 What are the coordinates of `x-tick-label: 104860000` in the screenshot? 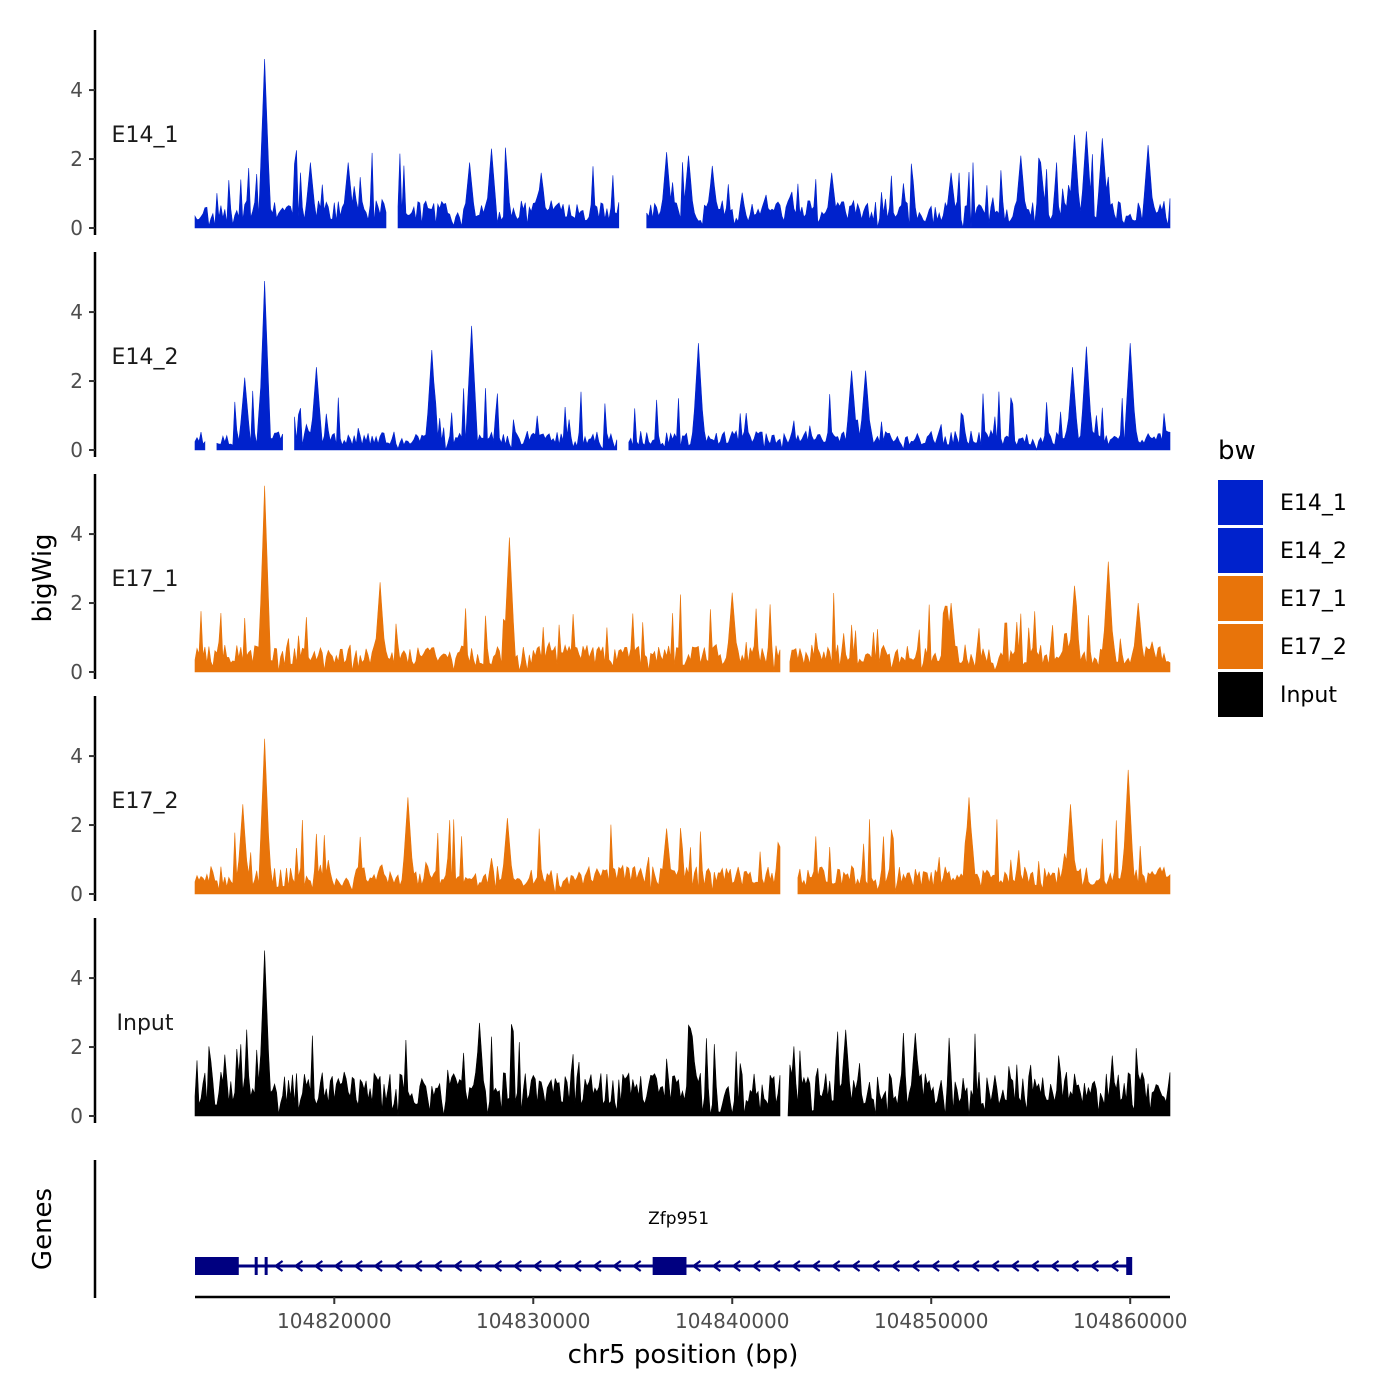 It's located at (1130, 1321).